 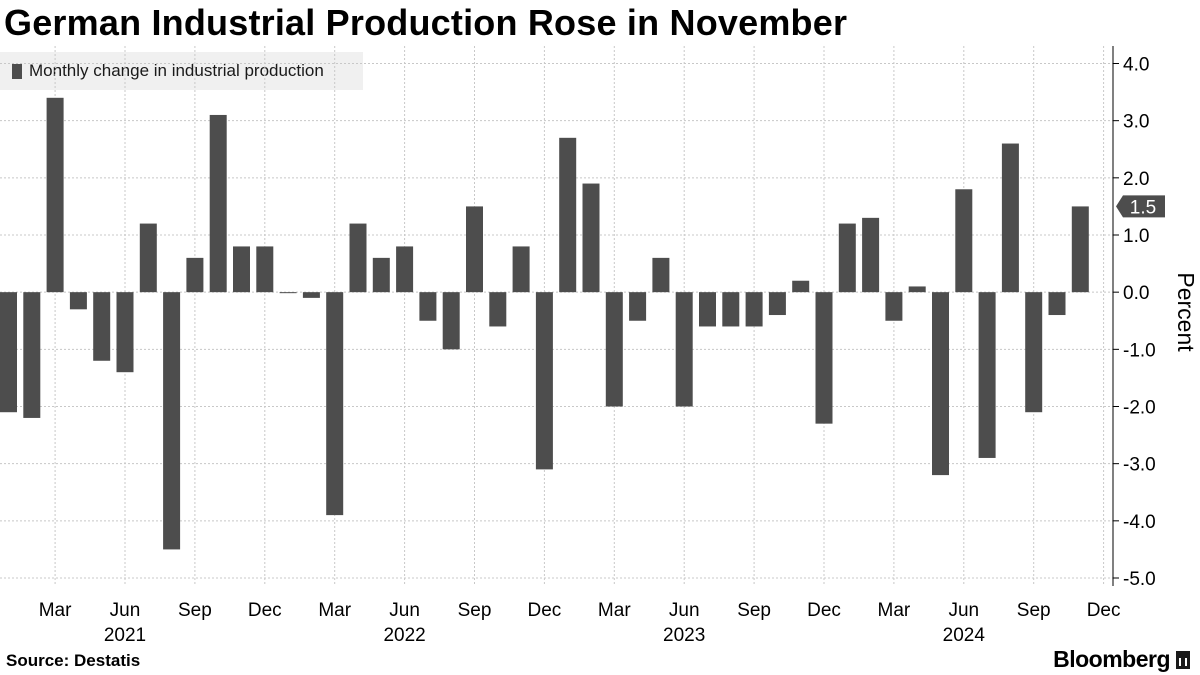 I want to click on legend: Monthly change in industrial production, so click(x=181, y=71).